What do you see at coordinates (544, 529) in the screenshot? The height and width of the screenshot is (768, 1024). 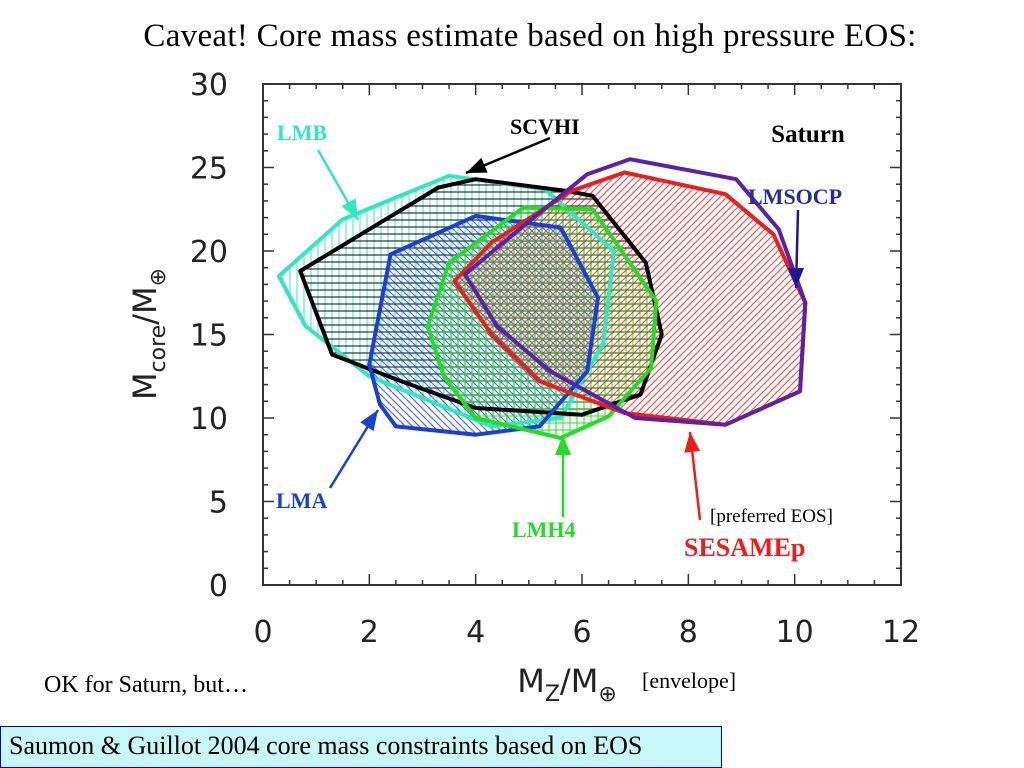 I see `series-label-lmh4: LMH4` at bounding box center [544, 529].